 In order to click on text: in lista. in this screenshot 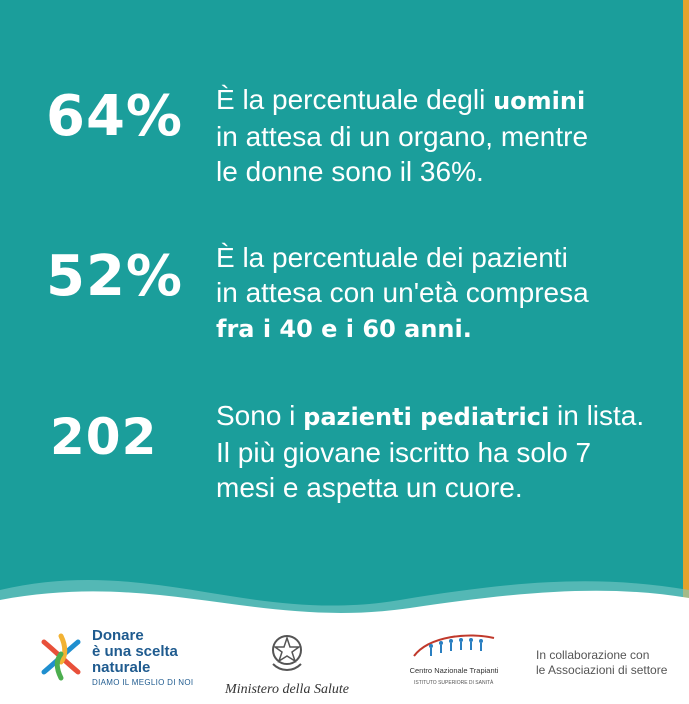, I will do `click(597, 415)`.